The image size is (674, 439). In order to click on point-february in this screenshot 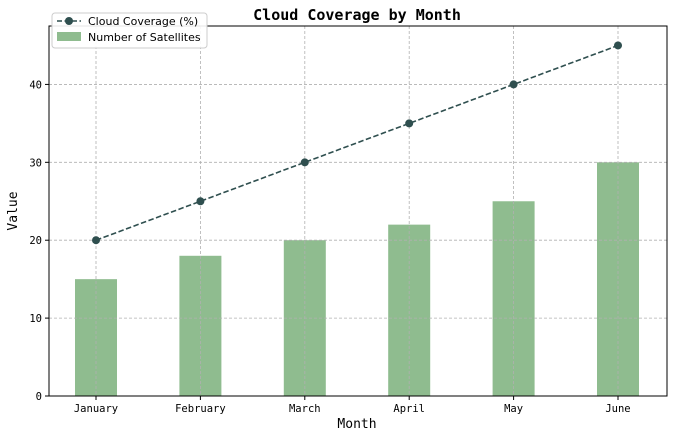, I will do `click(200, 201)`.